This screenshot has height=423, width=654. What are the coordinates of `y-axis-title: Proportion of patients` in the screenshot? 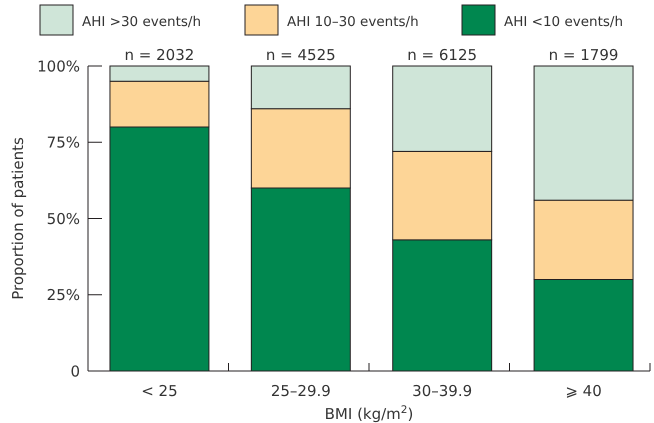 It's located at (18, 218).